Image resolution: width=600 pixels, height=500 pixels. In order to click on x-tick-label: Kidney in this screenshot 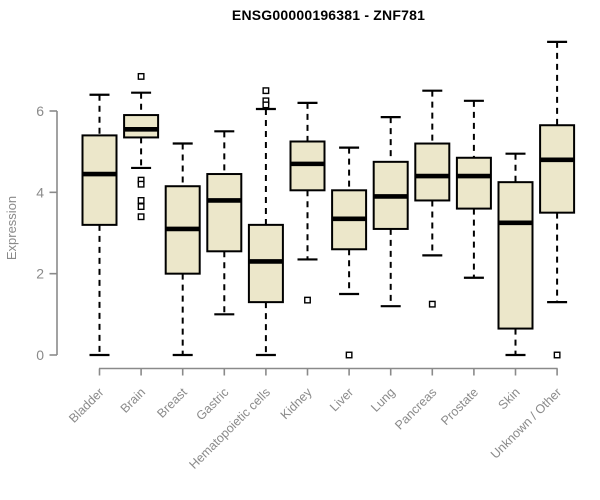, I will do `click(296, 403)`.